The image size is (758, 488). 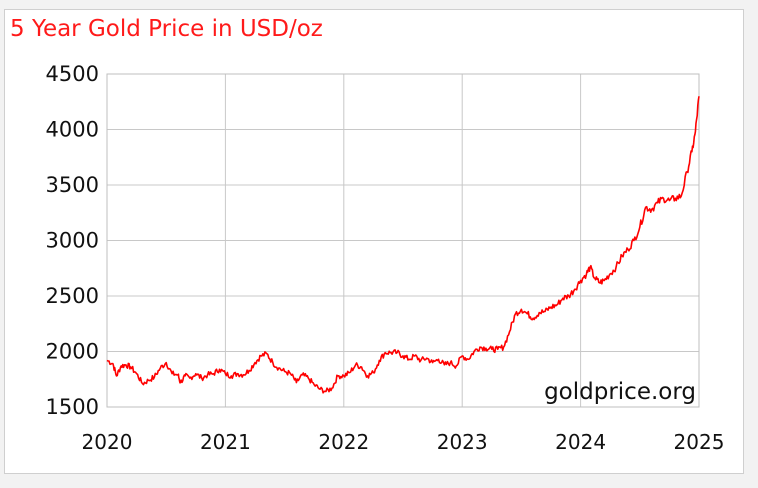 What do you see at coordinates (72, 296) in the screenshot?
I see `y-tick-label: 2500` at bounding box center [72, 296].